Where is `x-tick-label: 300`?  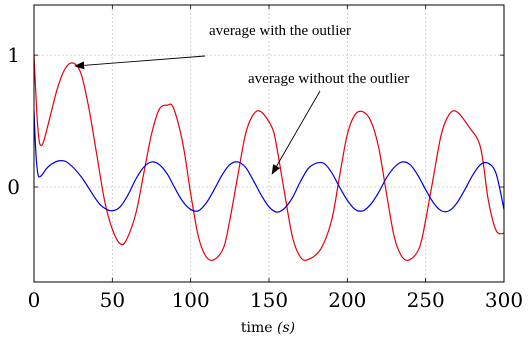 x-tick-label: 300 is located at coordinates (504, 300).